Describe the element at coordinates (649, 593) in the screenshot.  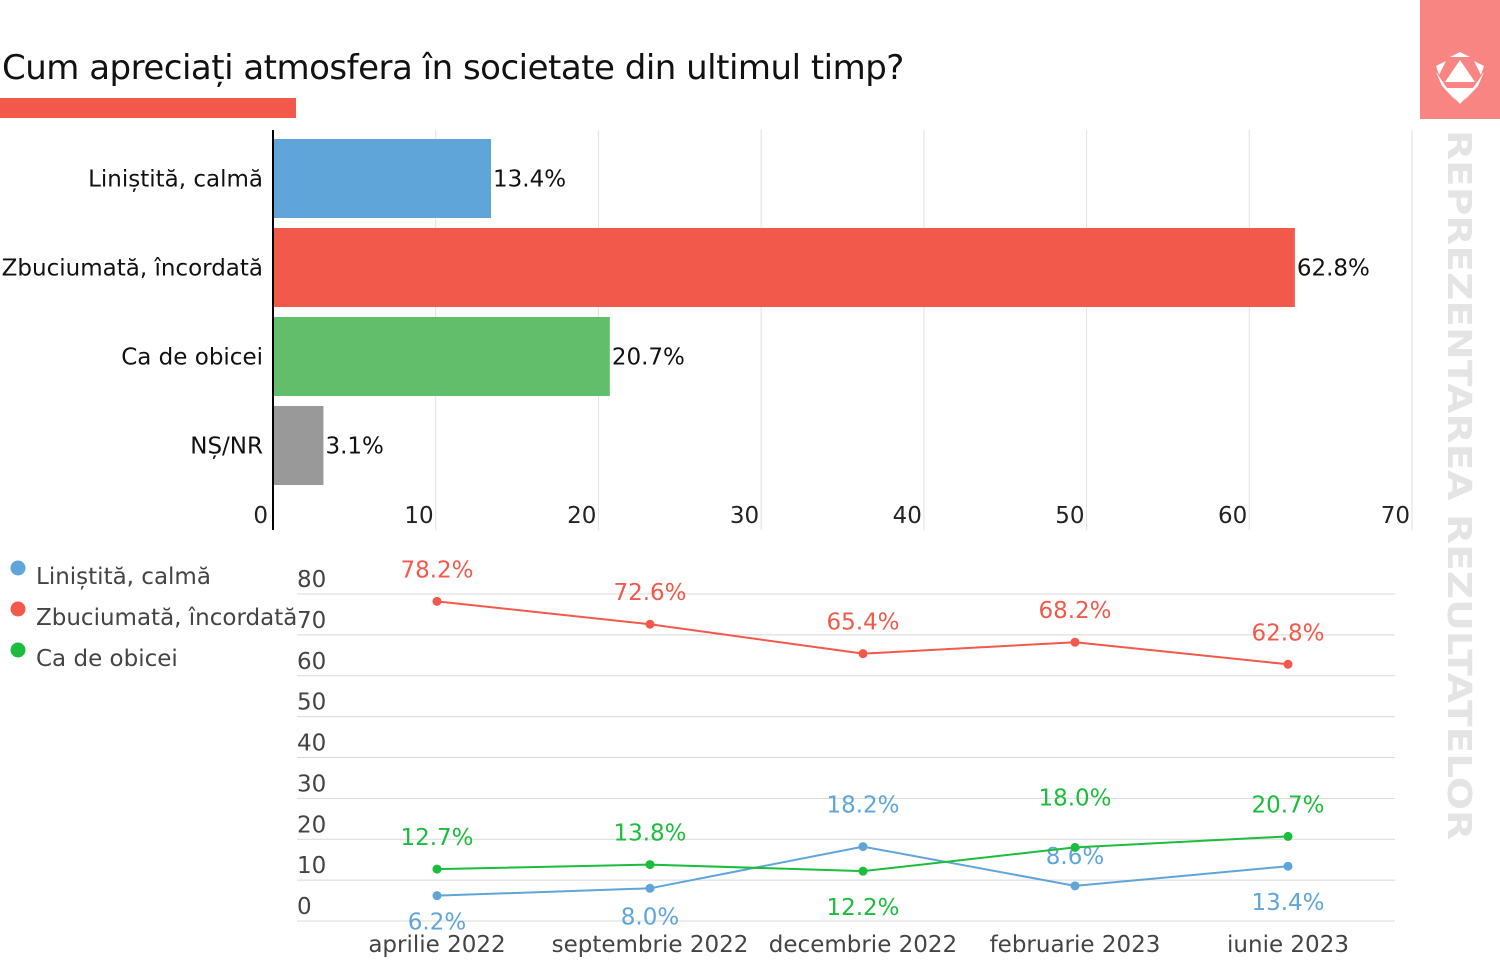
I see `data-label: 72.6%` at that location.